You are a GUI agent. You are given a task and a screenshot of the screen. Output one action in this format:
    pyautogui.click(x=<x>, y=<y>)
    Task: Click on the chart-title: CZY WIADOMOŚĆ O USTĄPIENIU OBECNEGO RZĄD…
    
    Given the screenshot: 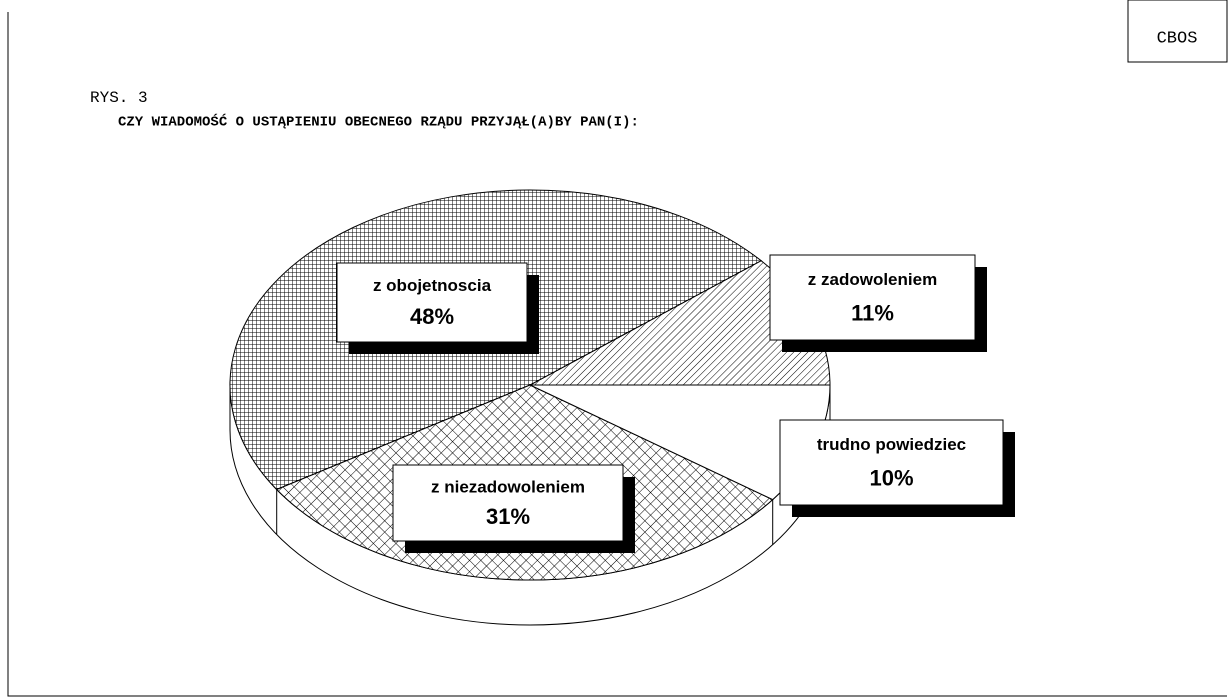 What is the action you would take?
    pyautogui.click(x=378, y=122)
    